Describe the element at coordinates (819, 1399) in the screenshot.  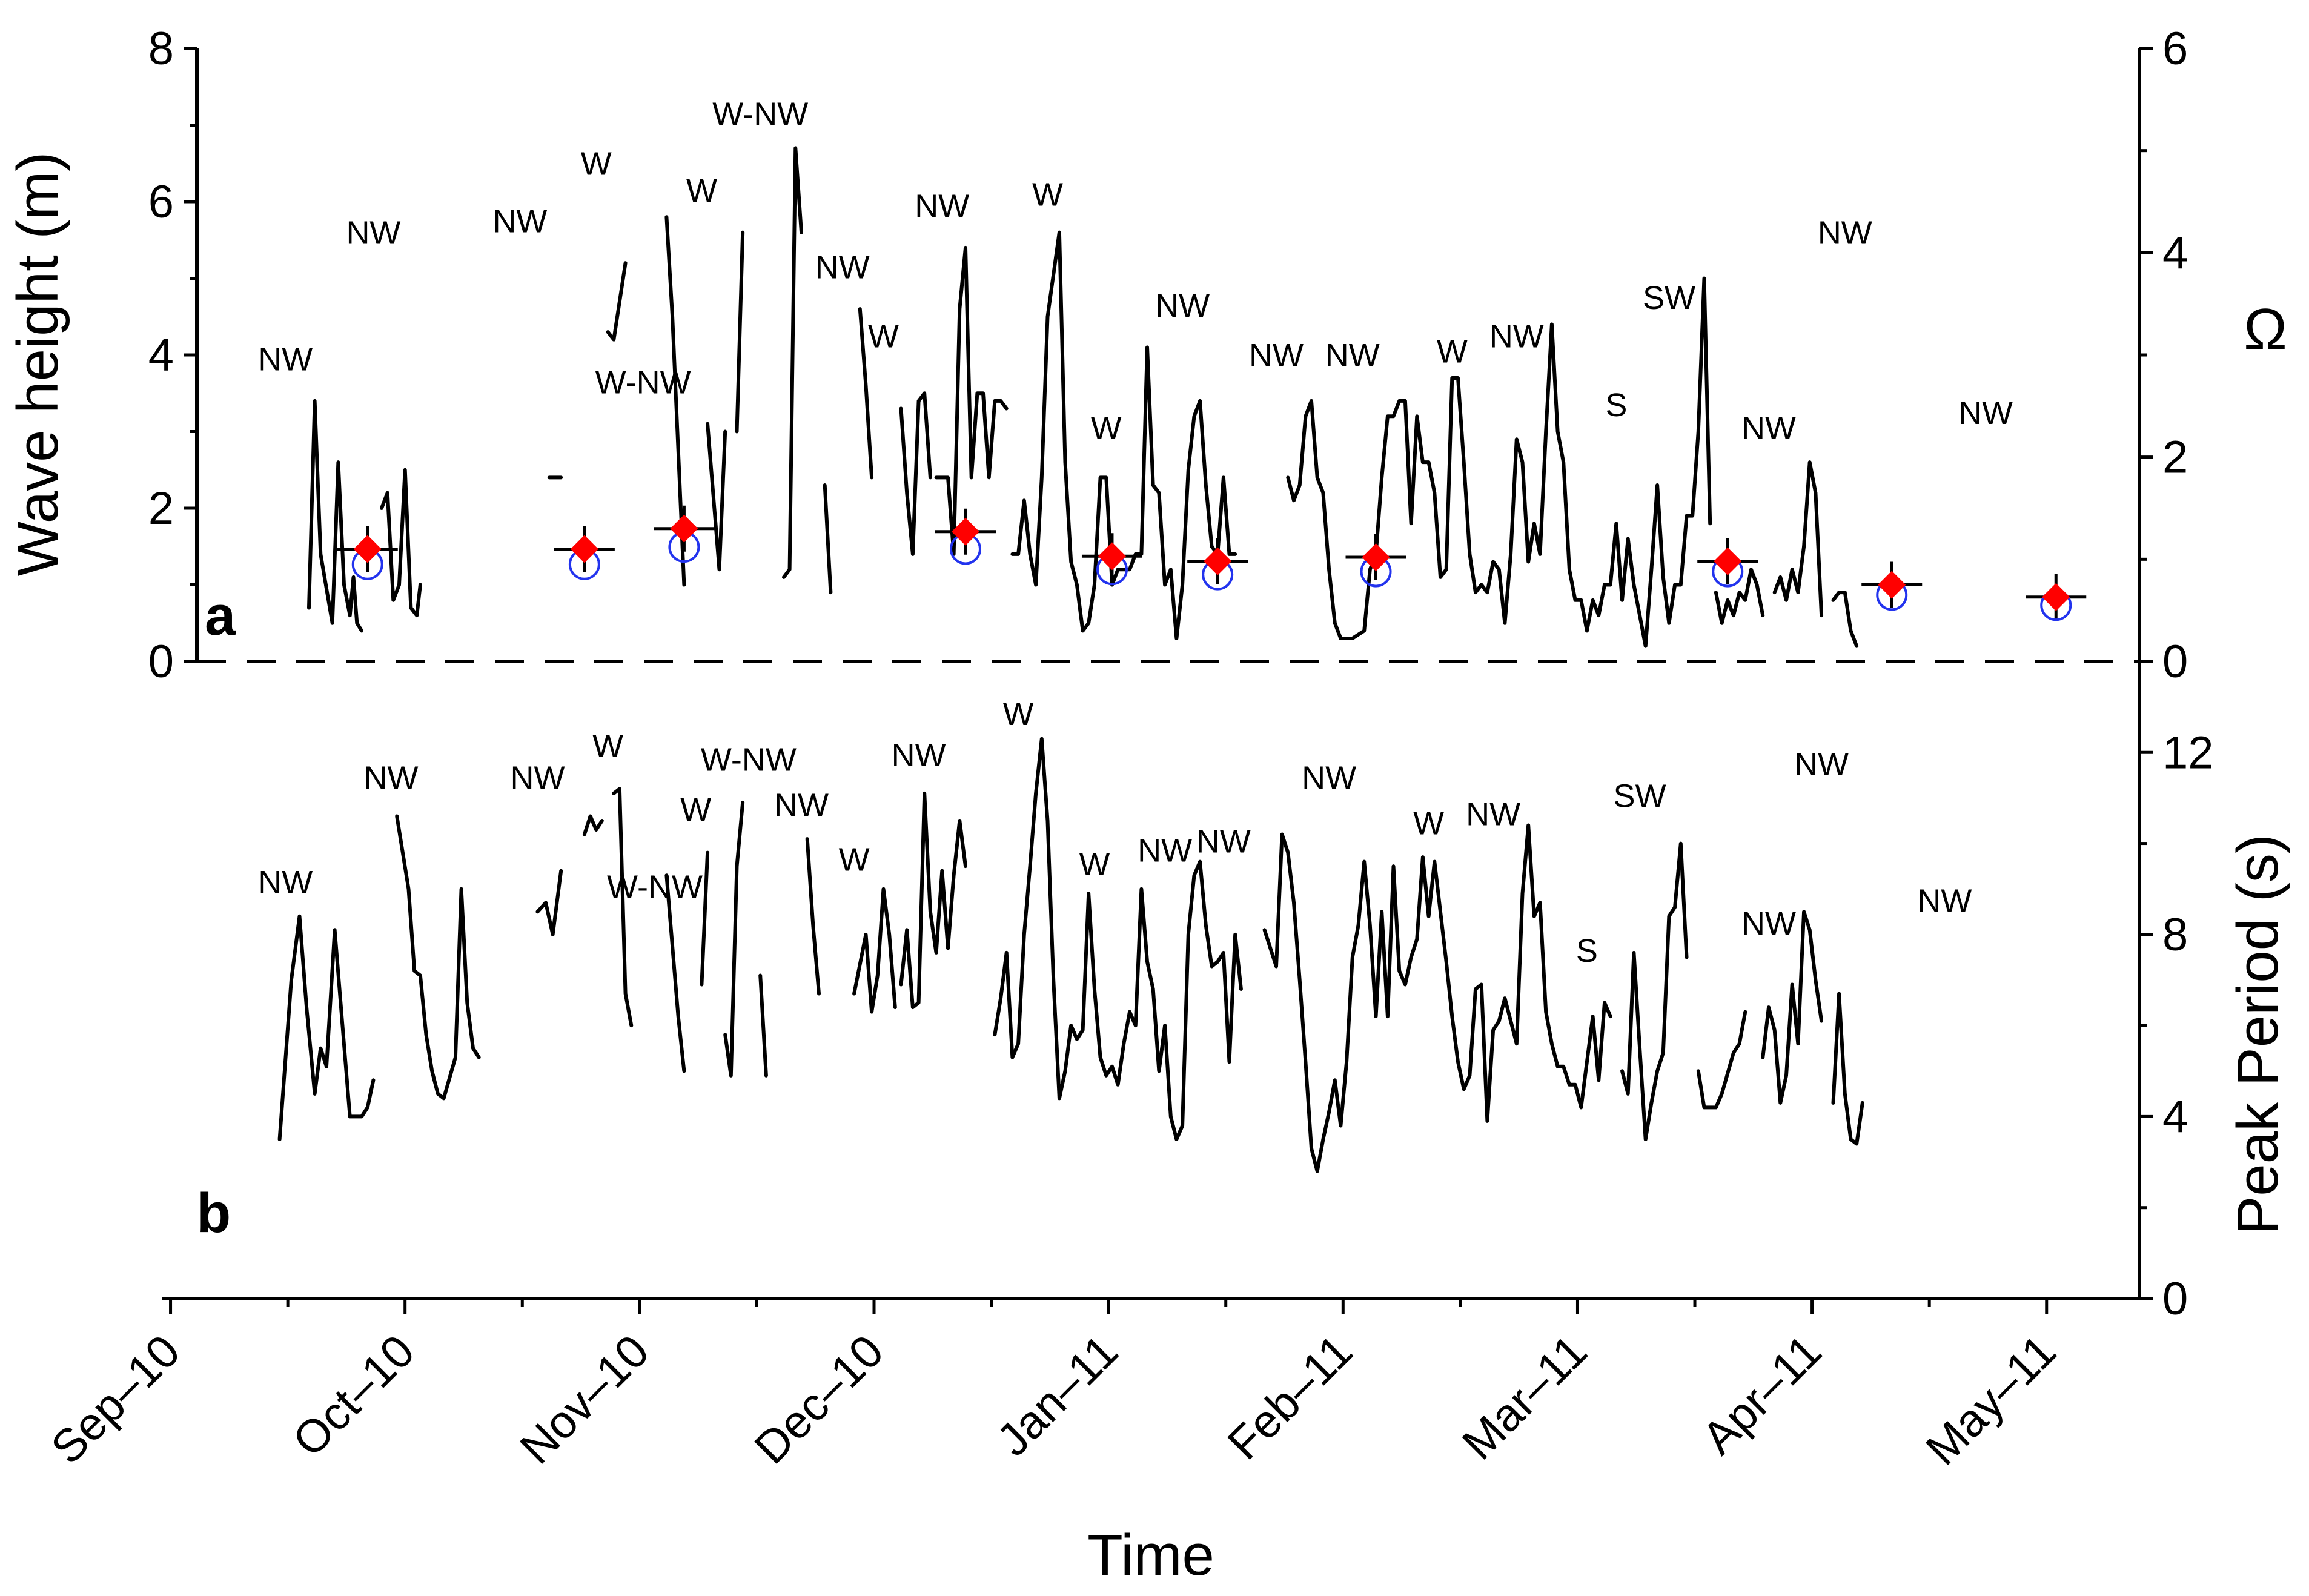
I see `x-tick-label: Dec–10` at that location.